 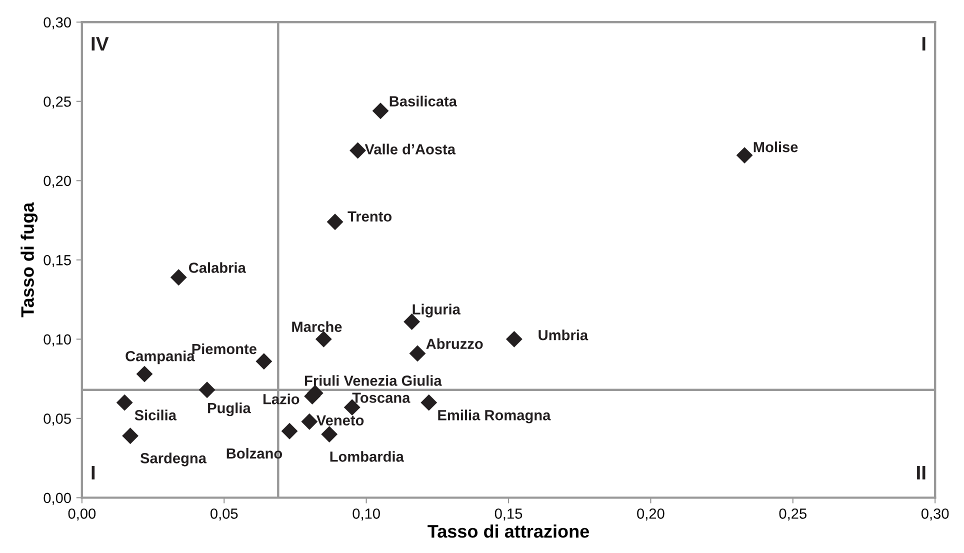 I want to click on x-tick-label: 0,05, so click(x=224, y=514).